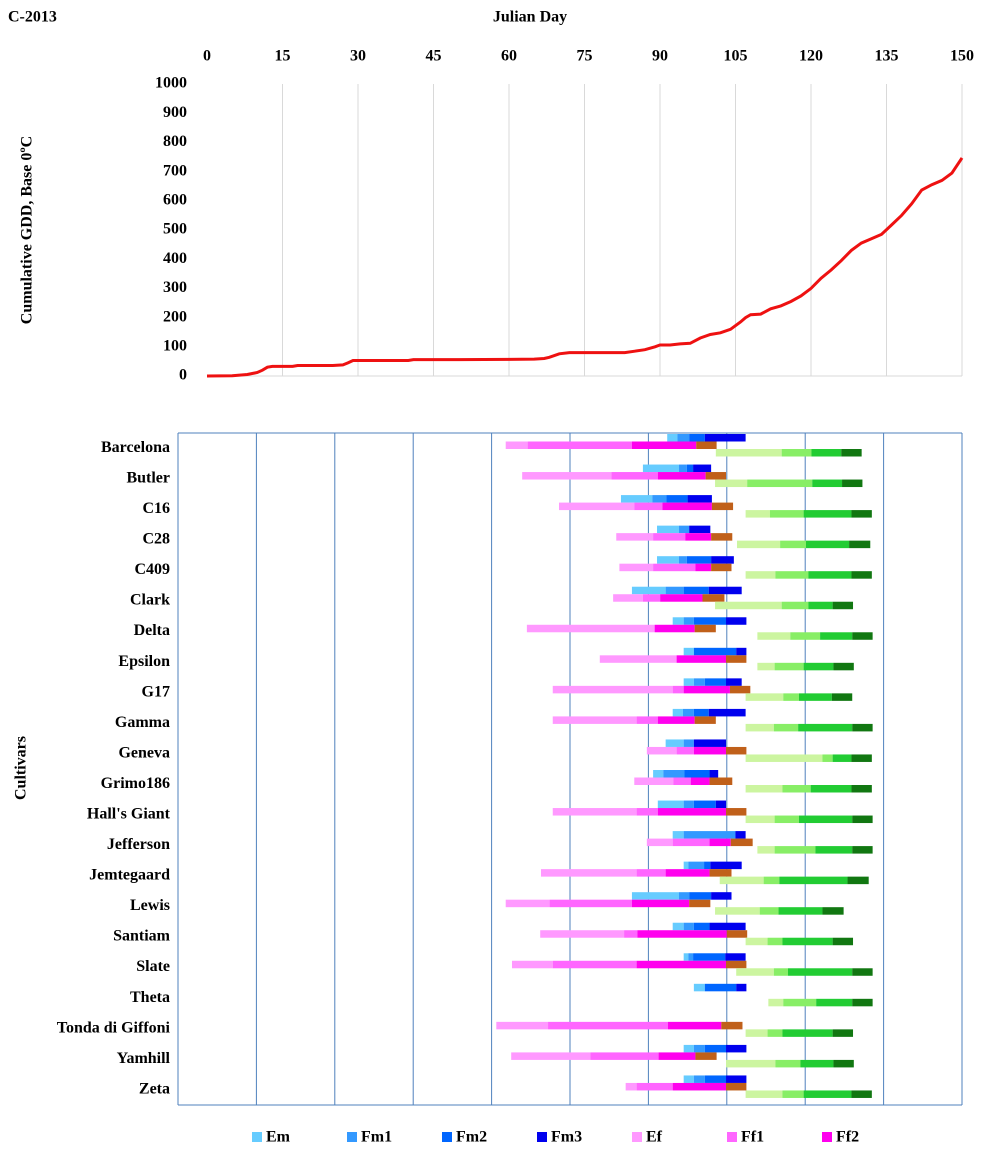 This screenshot has height=1149, width=984. Describe the element at coordinates (142, 936) in the screenshot. I see `category-label: Santiam` at that location.